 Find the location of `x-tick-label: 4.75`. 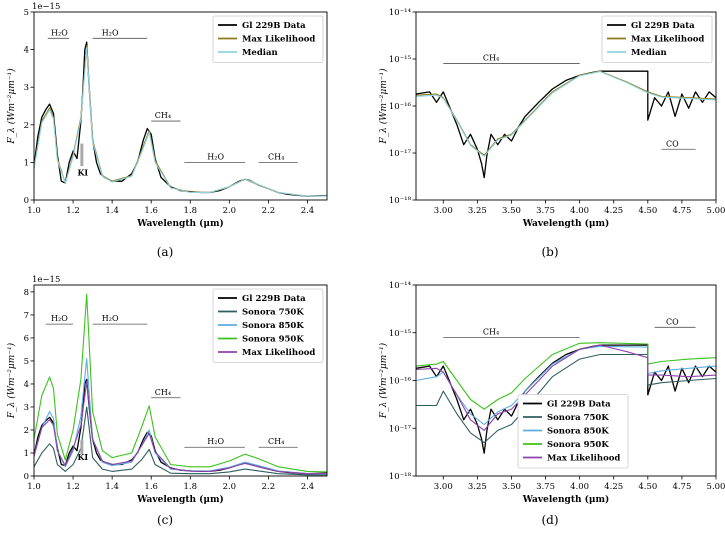

x-tick-label: 4.75 is located at coordinates (681, 487).